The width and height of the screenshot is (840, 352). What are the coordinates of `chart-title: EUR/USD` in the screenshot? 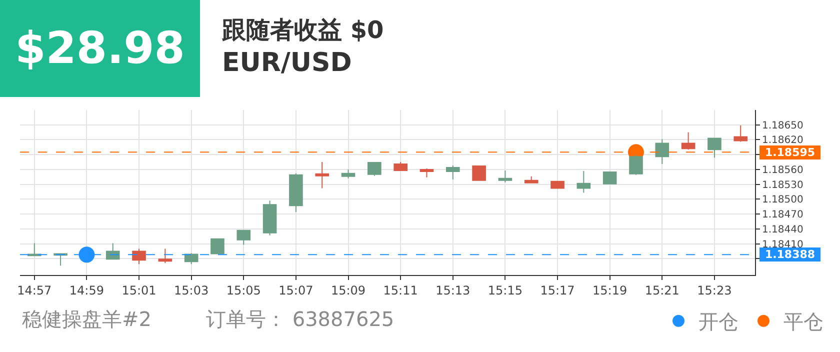 It's located at (287, 63).